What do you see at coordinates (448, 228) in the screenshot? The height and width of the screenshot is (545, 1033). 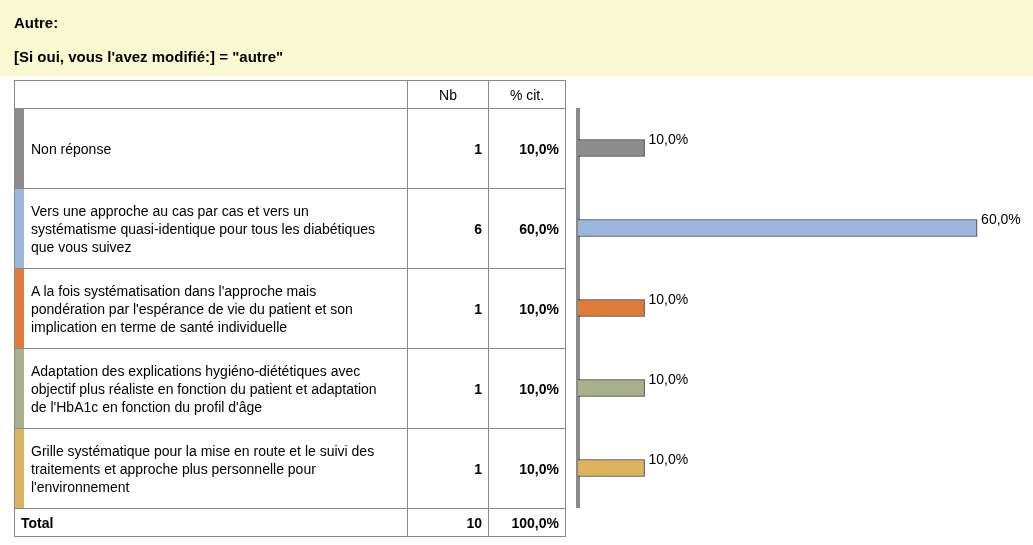 I see `text: 6` at bounding box center [448, 228].